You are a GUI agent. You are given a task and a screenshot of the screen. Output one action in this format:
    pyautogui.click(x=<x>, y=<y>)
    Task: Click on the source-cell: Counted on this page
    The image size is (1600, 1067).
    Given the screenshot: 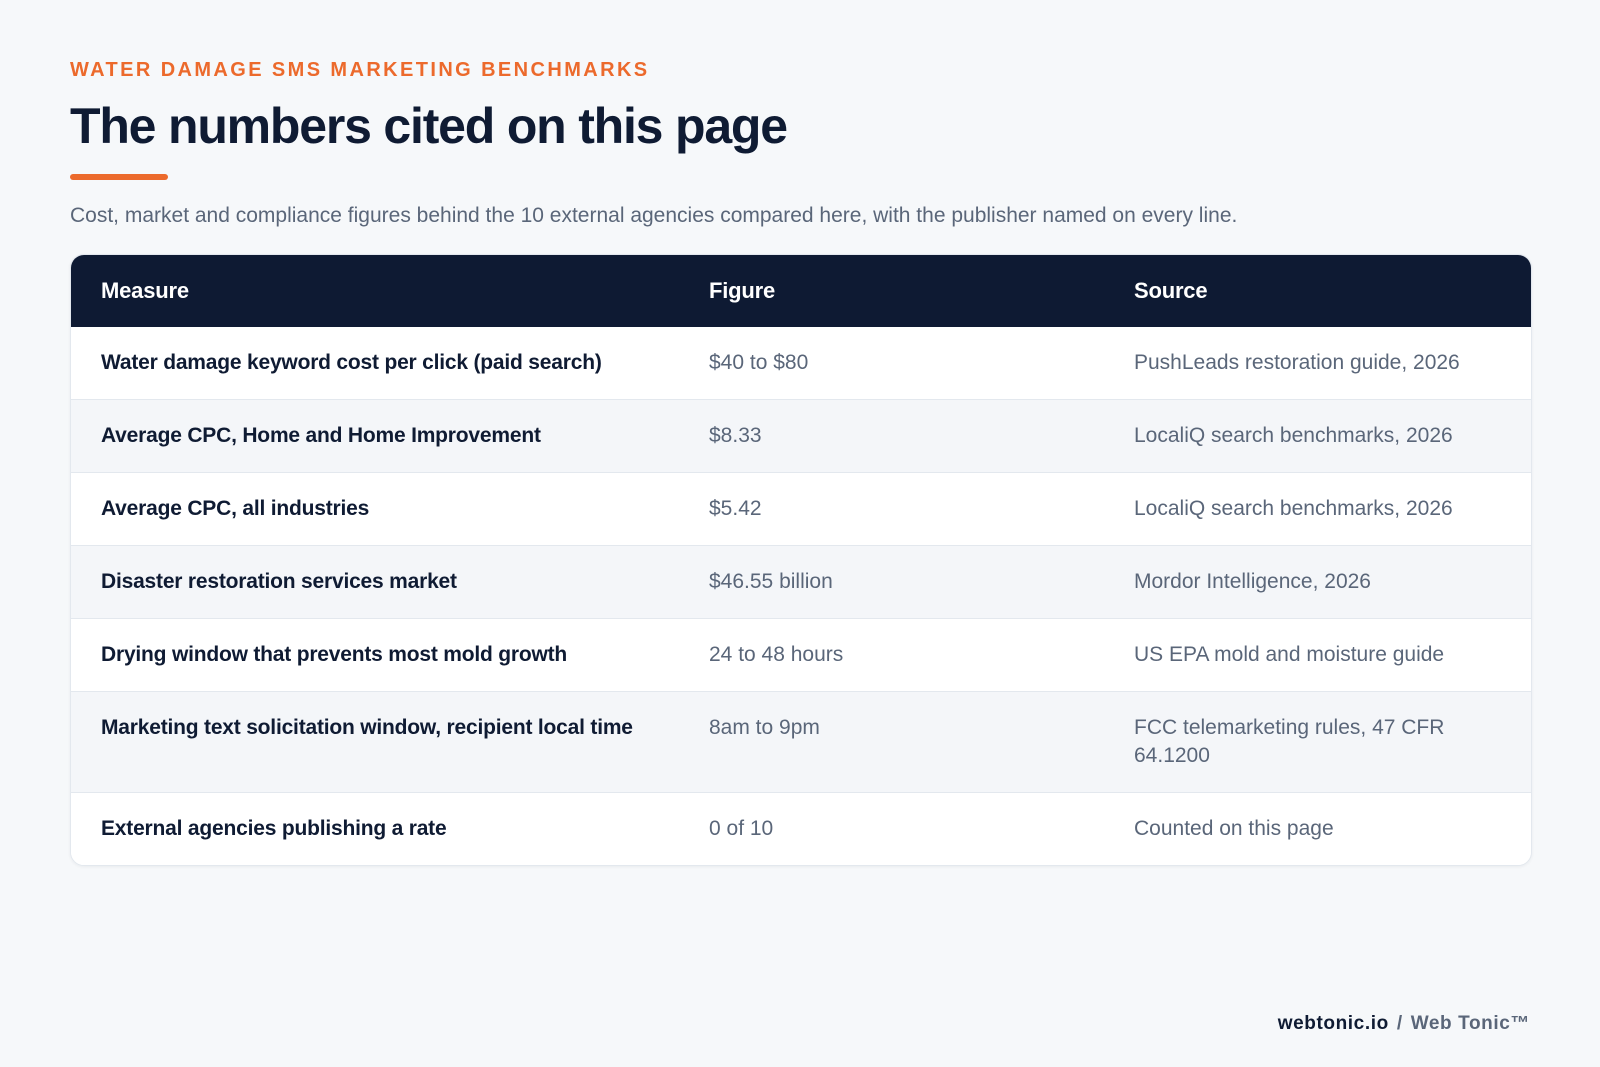 What is the action you would take?
    pyautogui.click(x=1317, y=828)
    